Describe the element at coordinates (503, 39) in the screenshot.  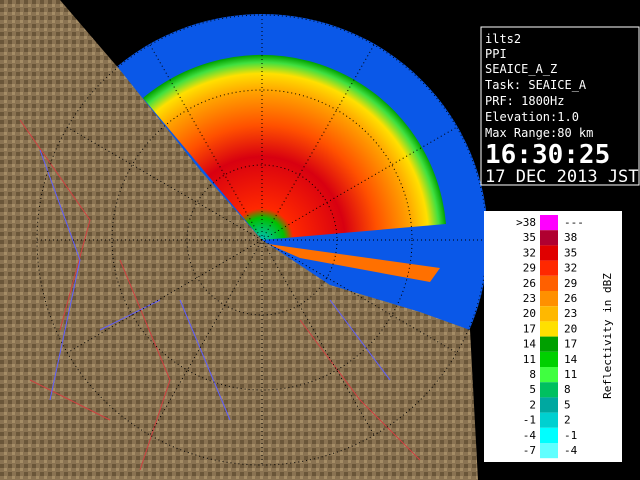
I see `site: ilts2` at that location.